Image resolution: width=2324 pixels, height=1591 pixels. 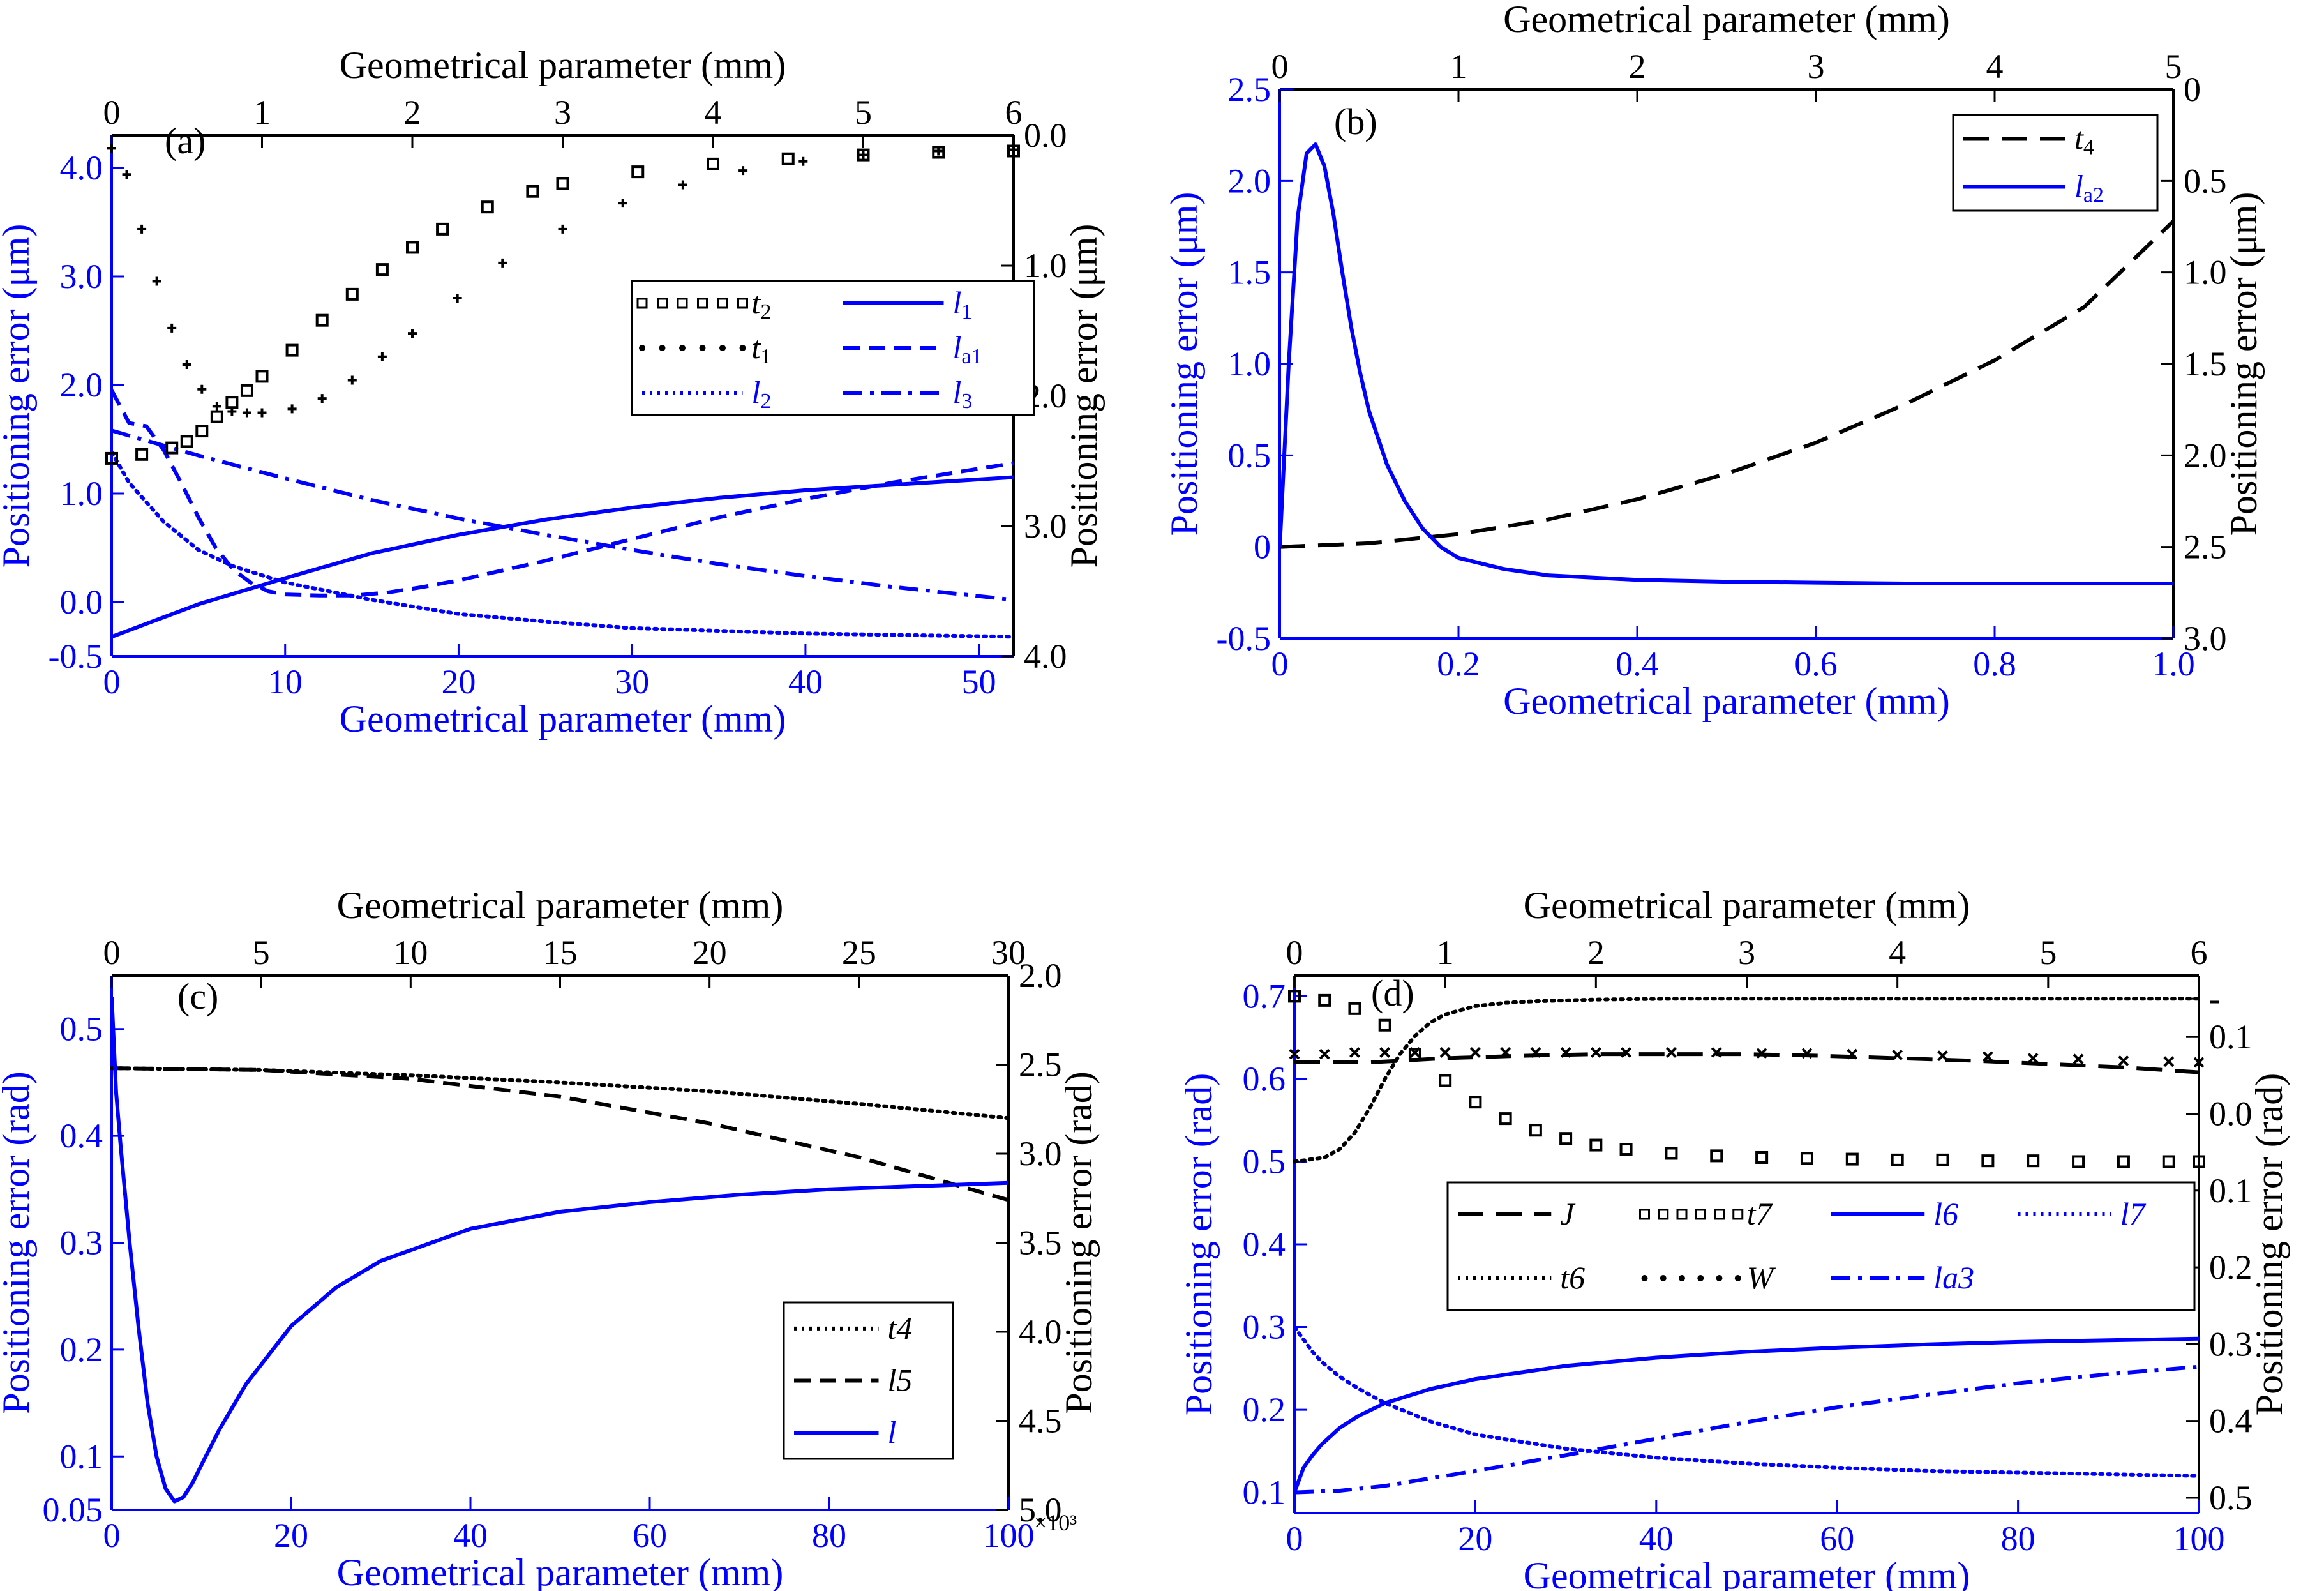 I want to click on x-top-tick-label: 0, so click(x=1280, y=66).